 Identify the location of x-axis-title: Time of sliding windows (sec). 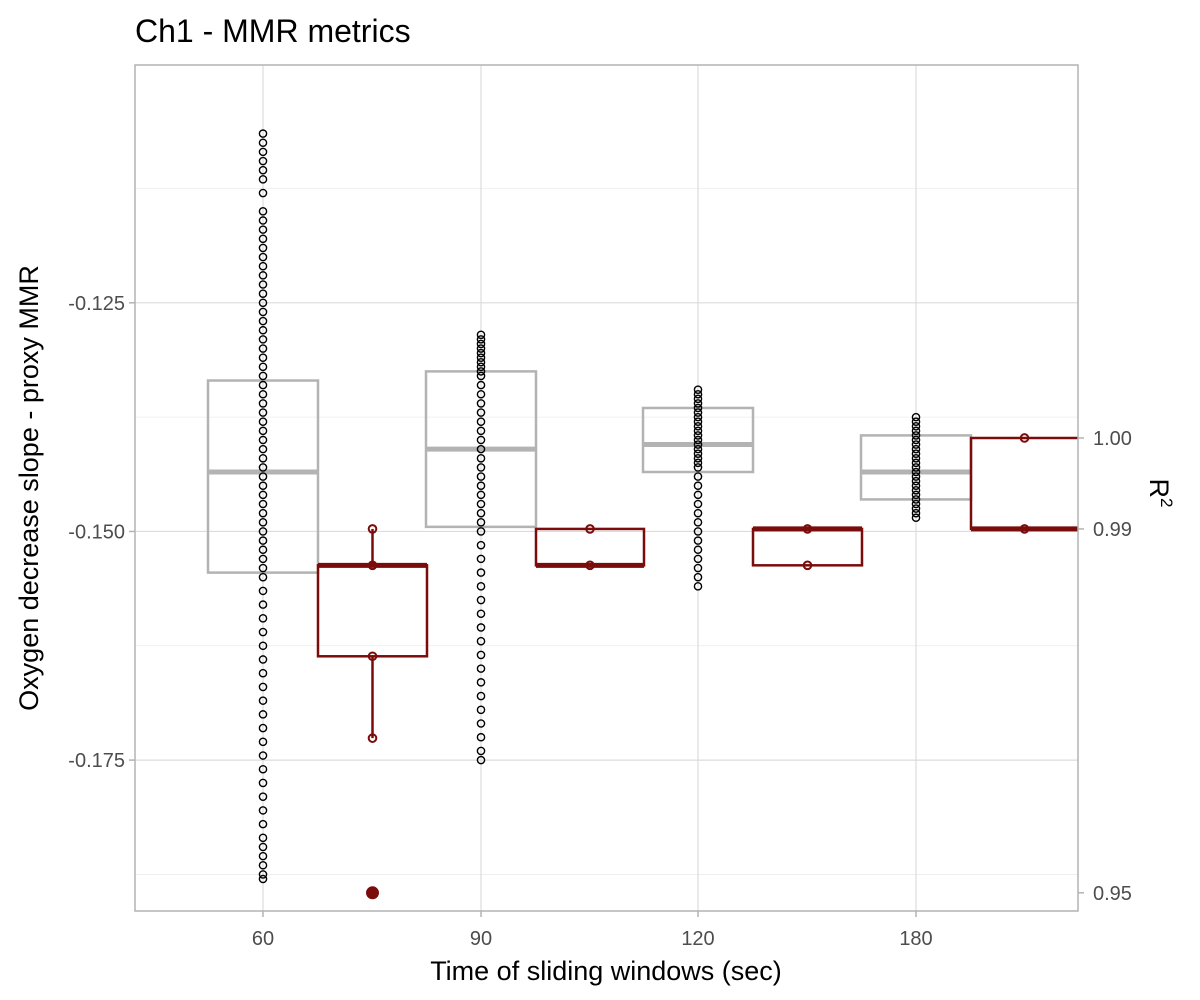
(606, 971).